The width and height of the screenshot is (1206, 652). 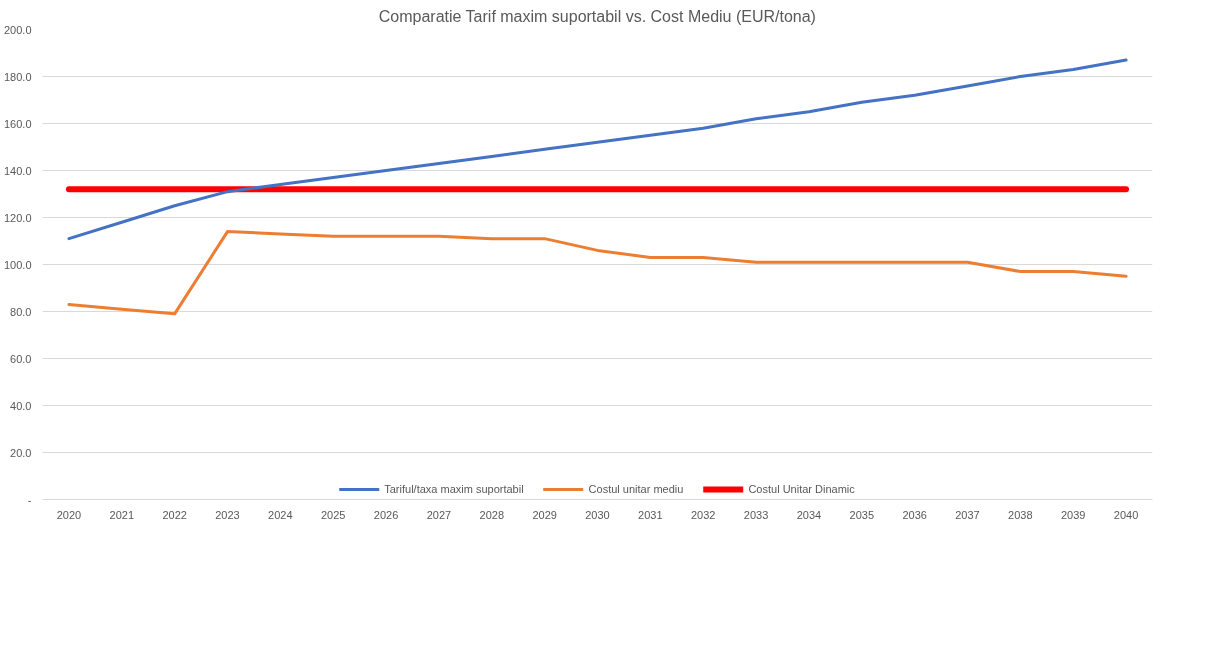 I want to click on x-tick-label: 2021, so click(x=122, y=514).